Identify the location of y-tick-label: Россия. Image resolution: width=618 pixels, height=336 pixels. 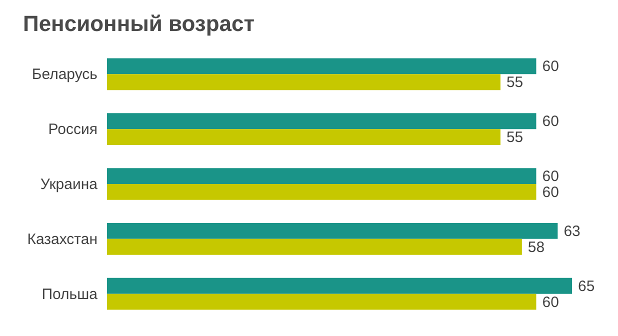
(73, 129).